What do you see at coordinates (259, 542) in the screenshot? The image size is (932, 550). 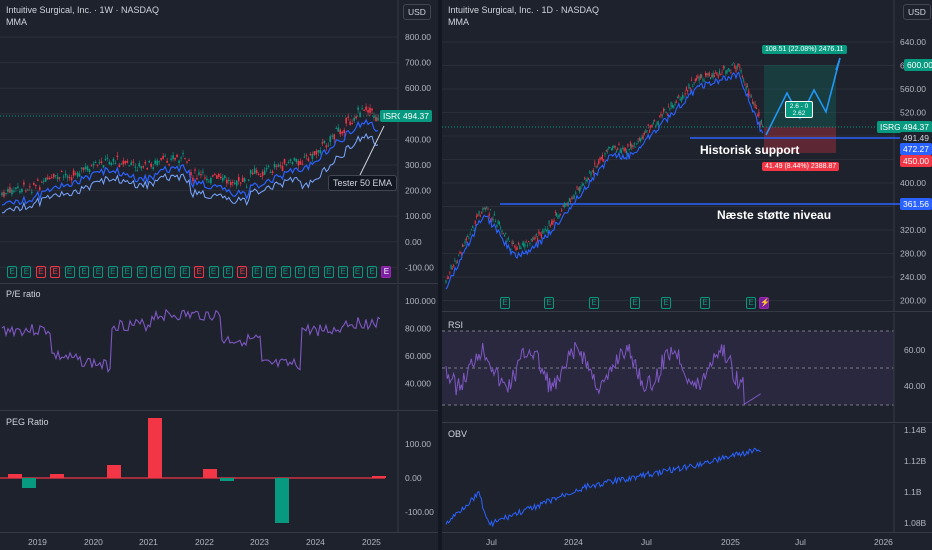 I see `left-time-tick: 2023` at bounding box center [259, 542].